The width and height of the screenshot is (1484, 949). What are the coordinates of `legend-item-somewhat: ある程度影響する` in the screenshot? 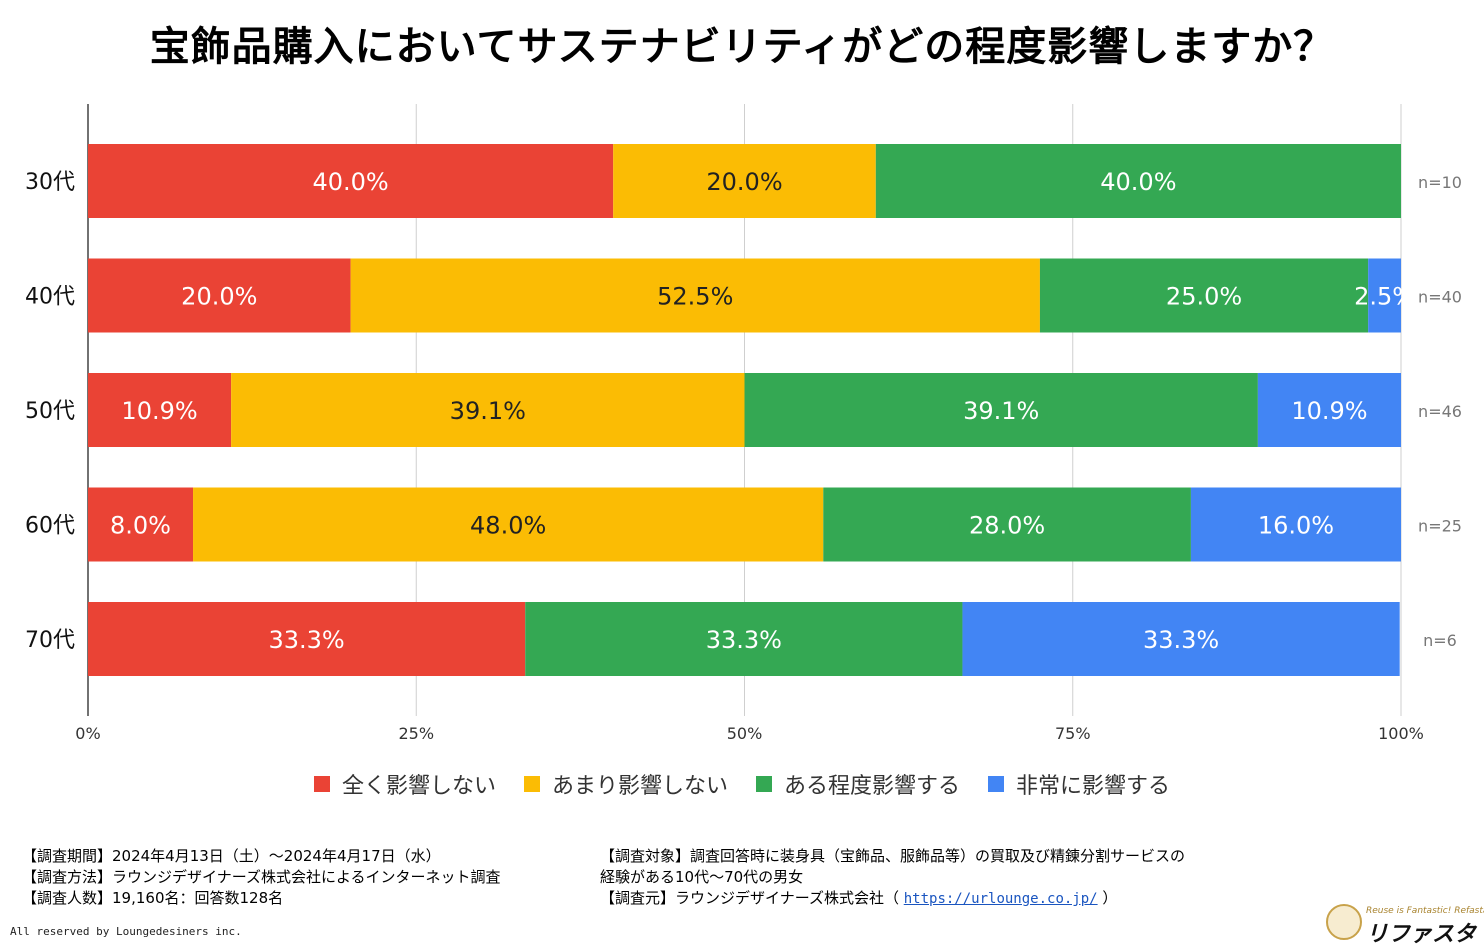 It's located at (858, 784).